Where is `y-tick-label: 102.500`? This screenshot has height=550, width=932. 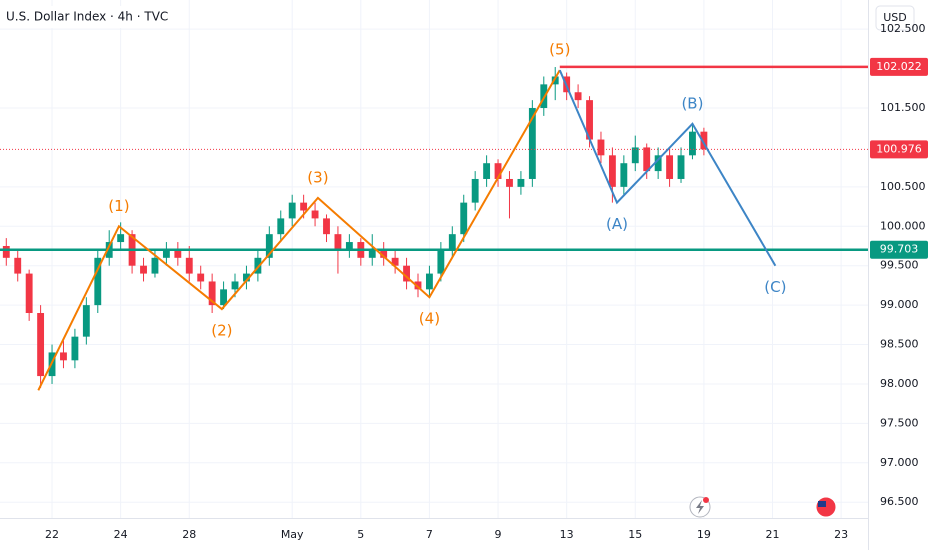 y-tick-label: 102.500 is located at coordinates (903, 28).